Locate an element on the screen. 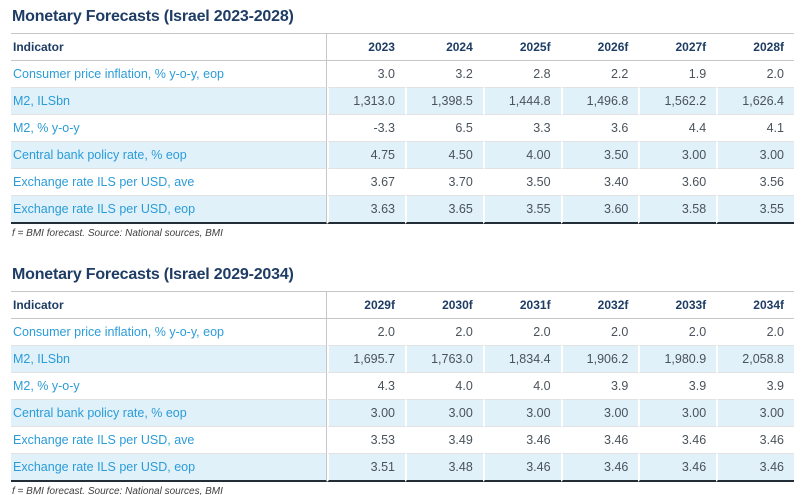 This screenshot has height=495, width=805. header-row: Indicator 2029f 2030f 2031f 2032f 2033f 2034f is located at coordinates (402, 305).